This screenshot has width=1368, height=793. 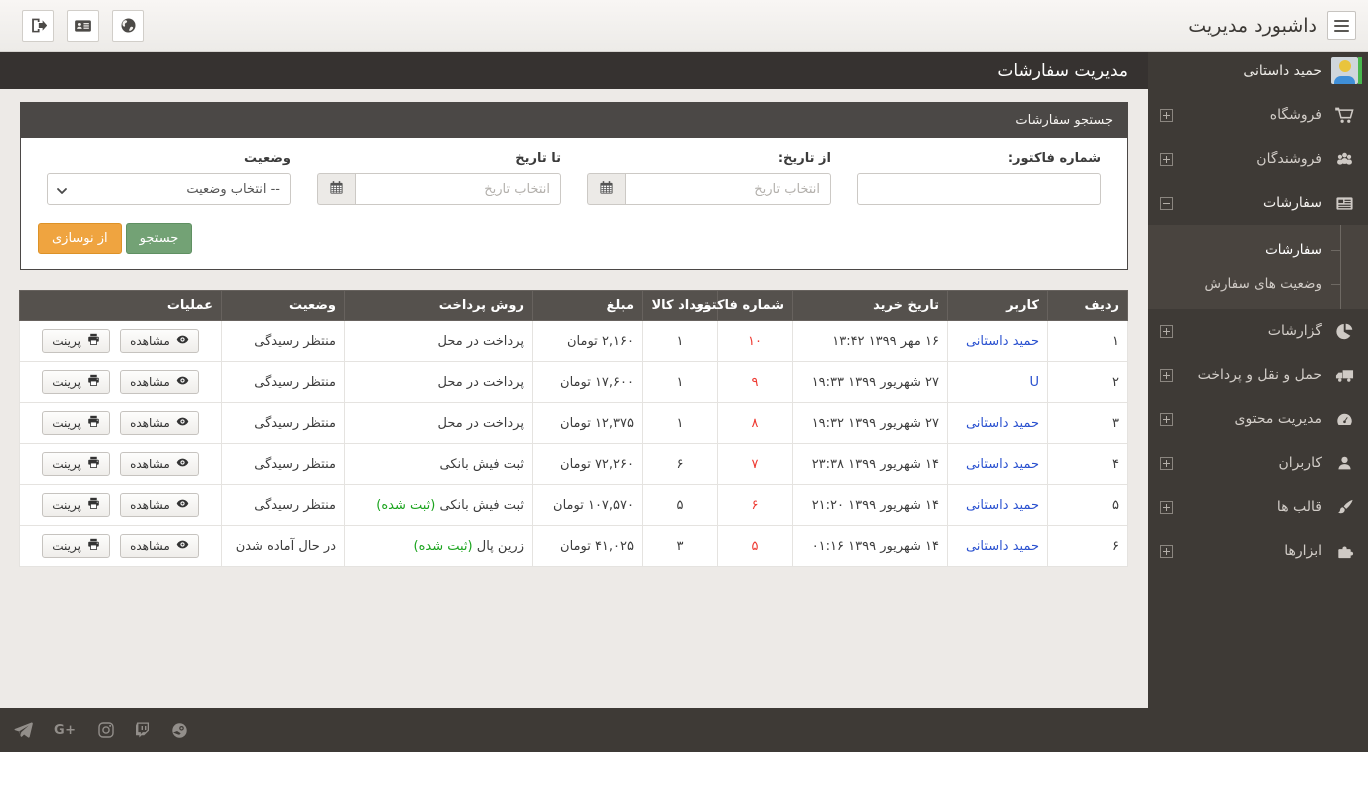 I want to click on users-icon, so click(x=1344, y=159).